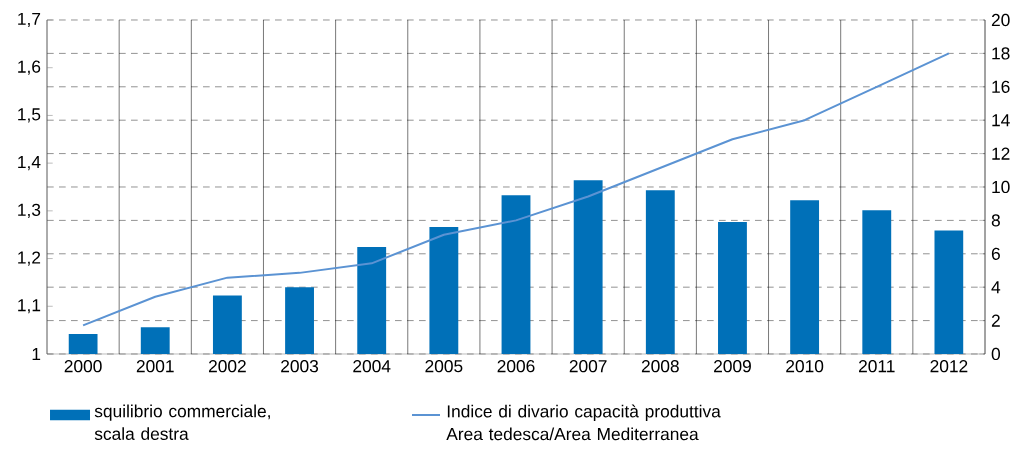 This screenshot has width=1025, height=459. Describe the element at coordinates (372, 366) in the screenshot. I see `x-tick-label: 2004` at that location.